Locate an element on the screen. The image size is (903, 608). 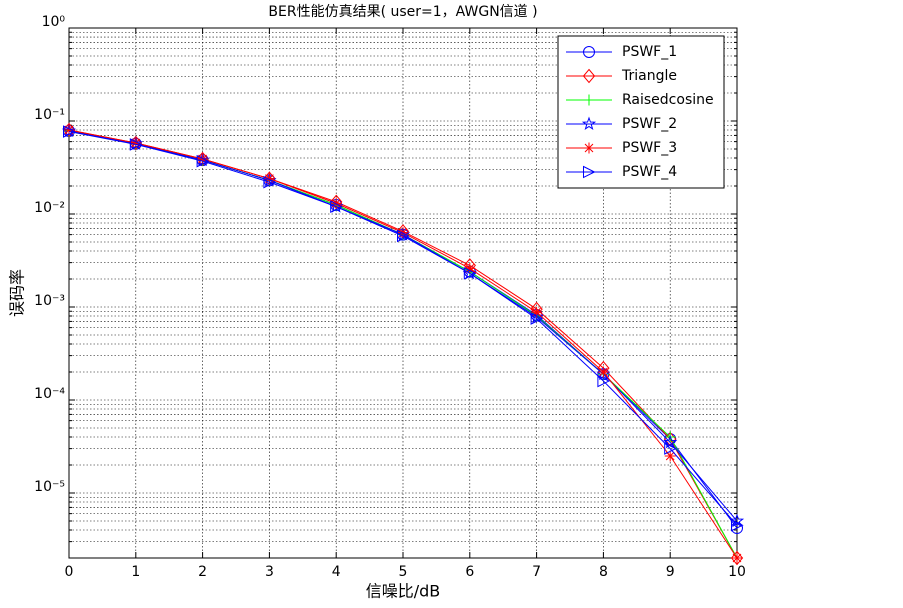
x-tick-label: 2 is located at coordinates (202, 572).